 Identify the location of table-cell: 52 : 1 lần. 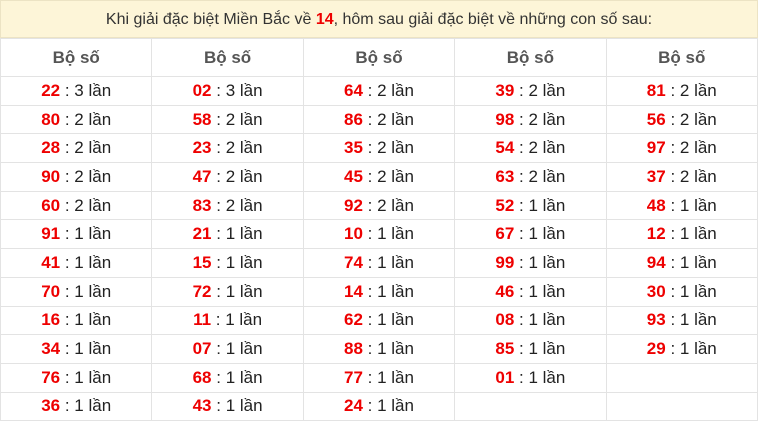
(530, 205).